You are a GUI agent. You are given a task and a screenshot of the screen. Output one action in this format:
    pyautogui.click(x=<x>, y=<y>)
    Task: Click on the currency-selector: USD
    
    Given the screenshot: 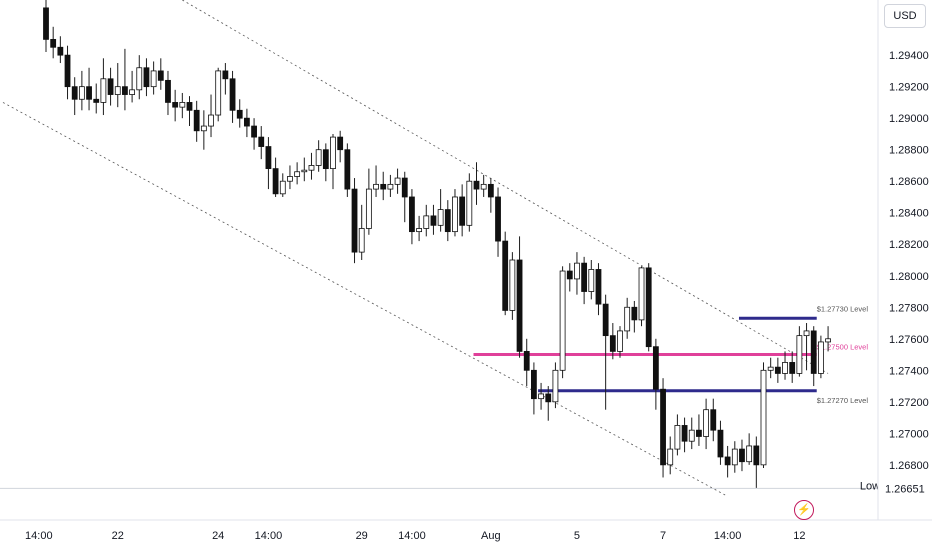 What is the action you would take?
    pyautogui.click(x=905, y=16)
    